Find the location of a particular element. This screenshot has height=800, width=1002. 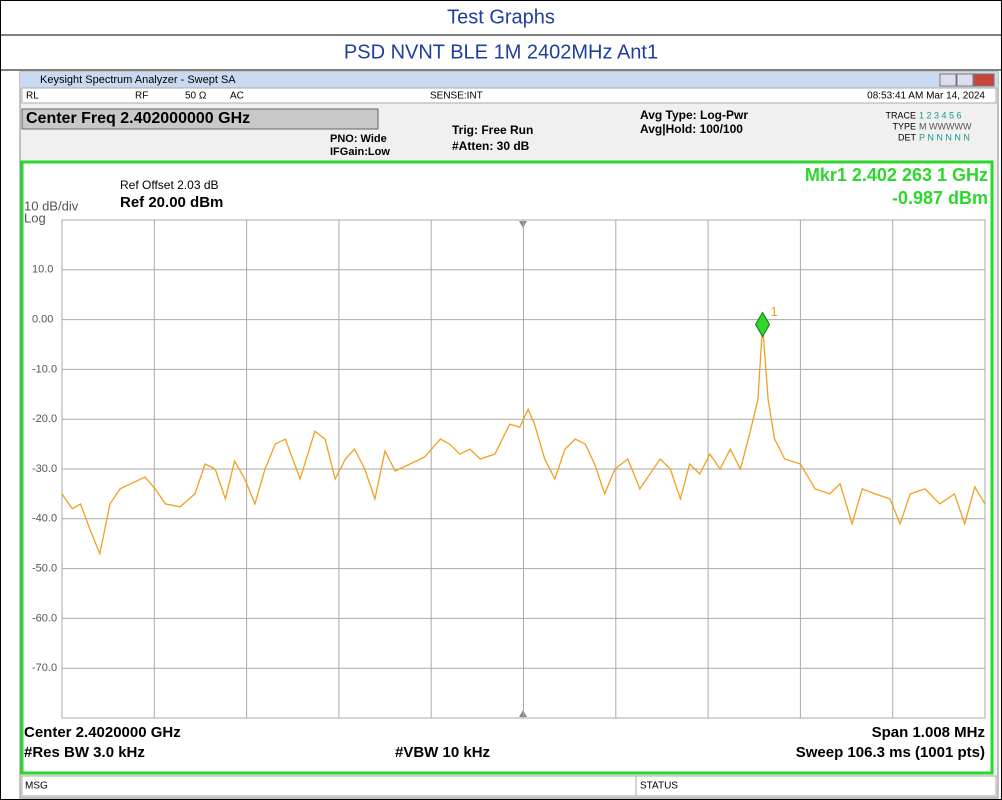

y-tick-label: -30.0 is located at coordinates (44, 469).